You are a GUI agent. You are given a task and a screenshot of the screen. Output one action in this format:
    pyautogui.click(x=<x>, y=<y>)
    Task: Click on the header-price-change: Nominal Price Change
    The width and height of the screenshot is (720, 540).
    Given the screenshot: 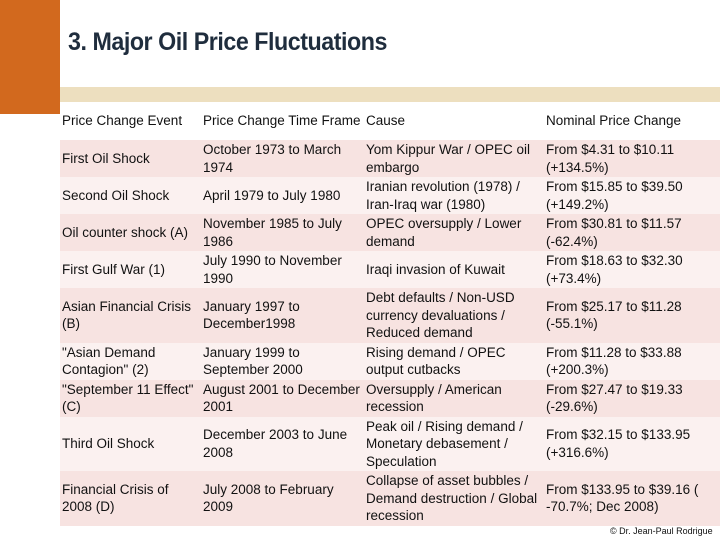 What is the action you would take?
    pyautogui.click(x=614, y=121)
    